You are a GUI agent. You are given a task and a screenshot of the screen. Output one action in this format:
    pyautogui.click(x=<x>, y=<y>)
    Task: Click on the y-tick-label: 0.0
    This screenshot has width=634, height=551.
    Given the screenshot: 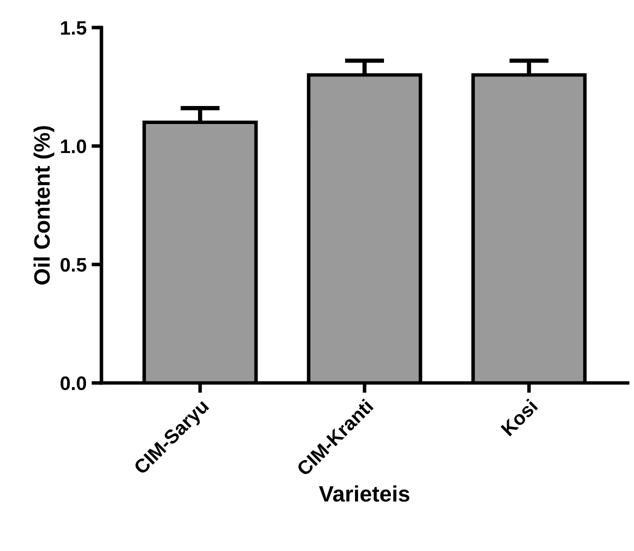 What is the action you would take?
    pyautogui.click(x=73, y=383)
    